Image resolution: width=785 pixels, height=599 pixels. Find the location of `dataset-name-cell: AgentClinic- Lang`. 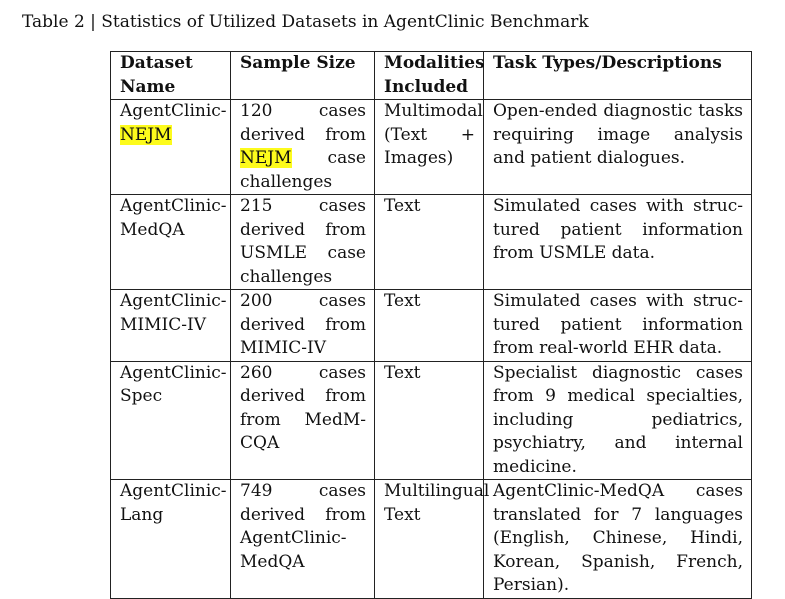

dataset-name-cell: AgentClinic- Lang is located at coordinates (170, 539).